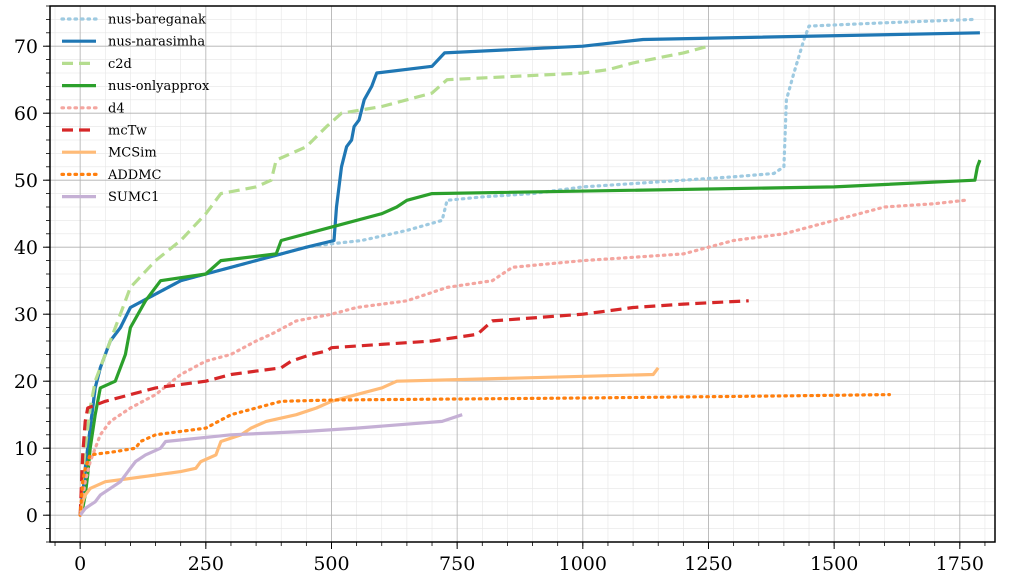 The height and width of the screenshot is (574, 1012). Describe the element at coordinates (26, 382) in the screenshot. I see `y-tick-label: 20` at that location.